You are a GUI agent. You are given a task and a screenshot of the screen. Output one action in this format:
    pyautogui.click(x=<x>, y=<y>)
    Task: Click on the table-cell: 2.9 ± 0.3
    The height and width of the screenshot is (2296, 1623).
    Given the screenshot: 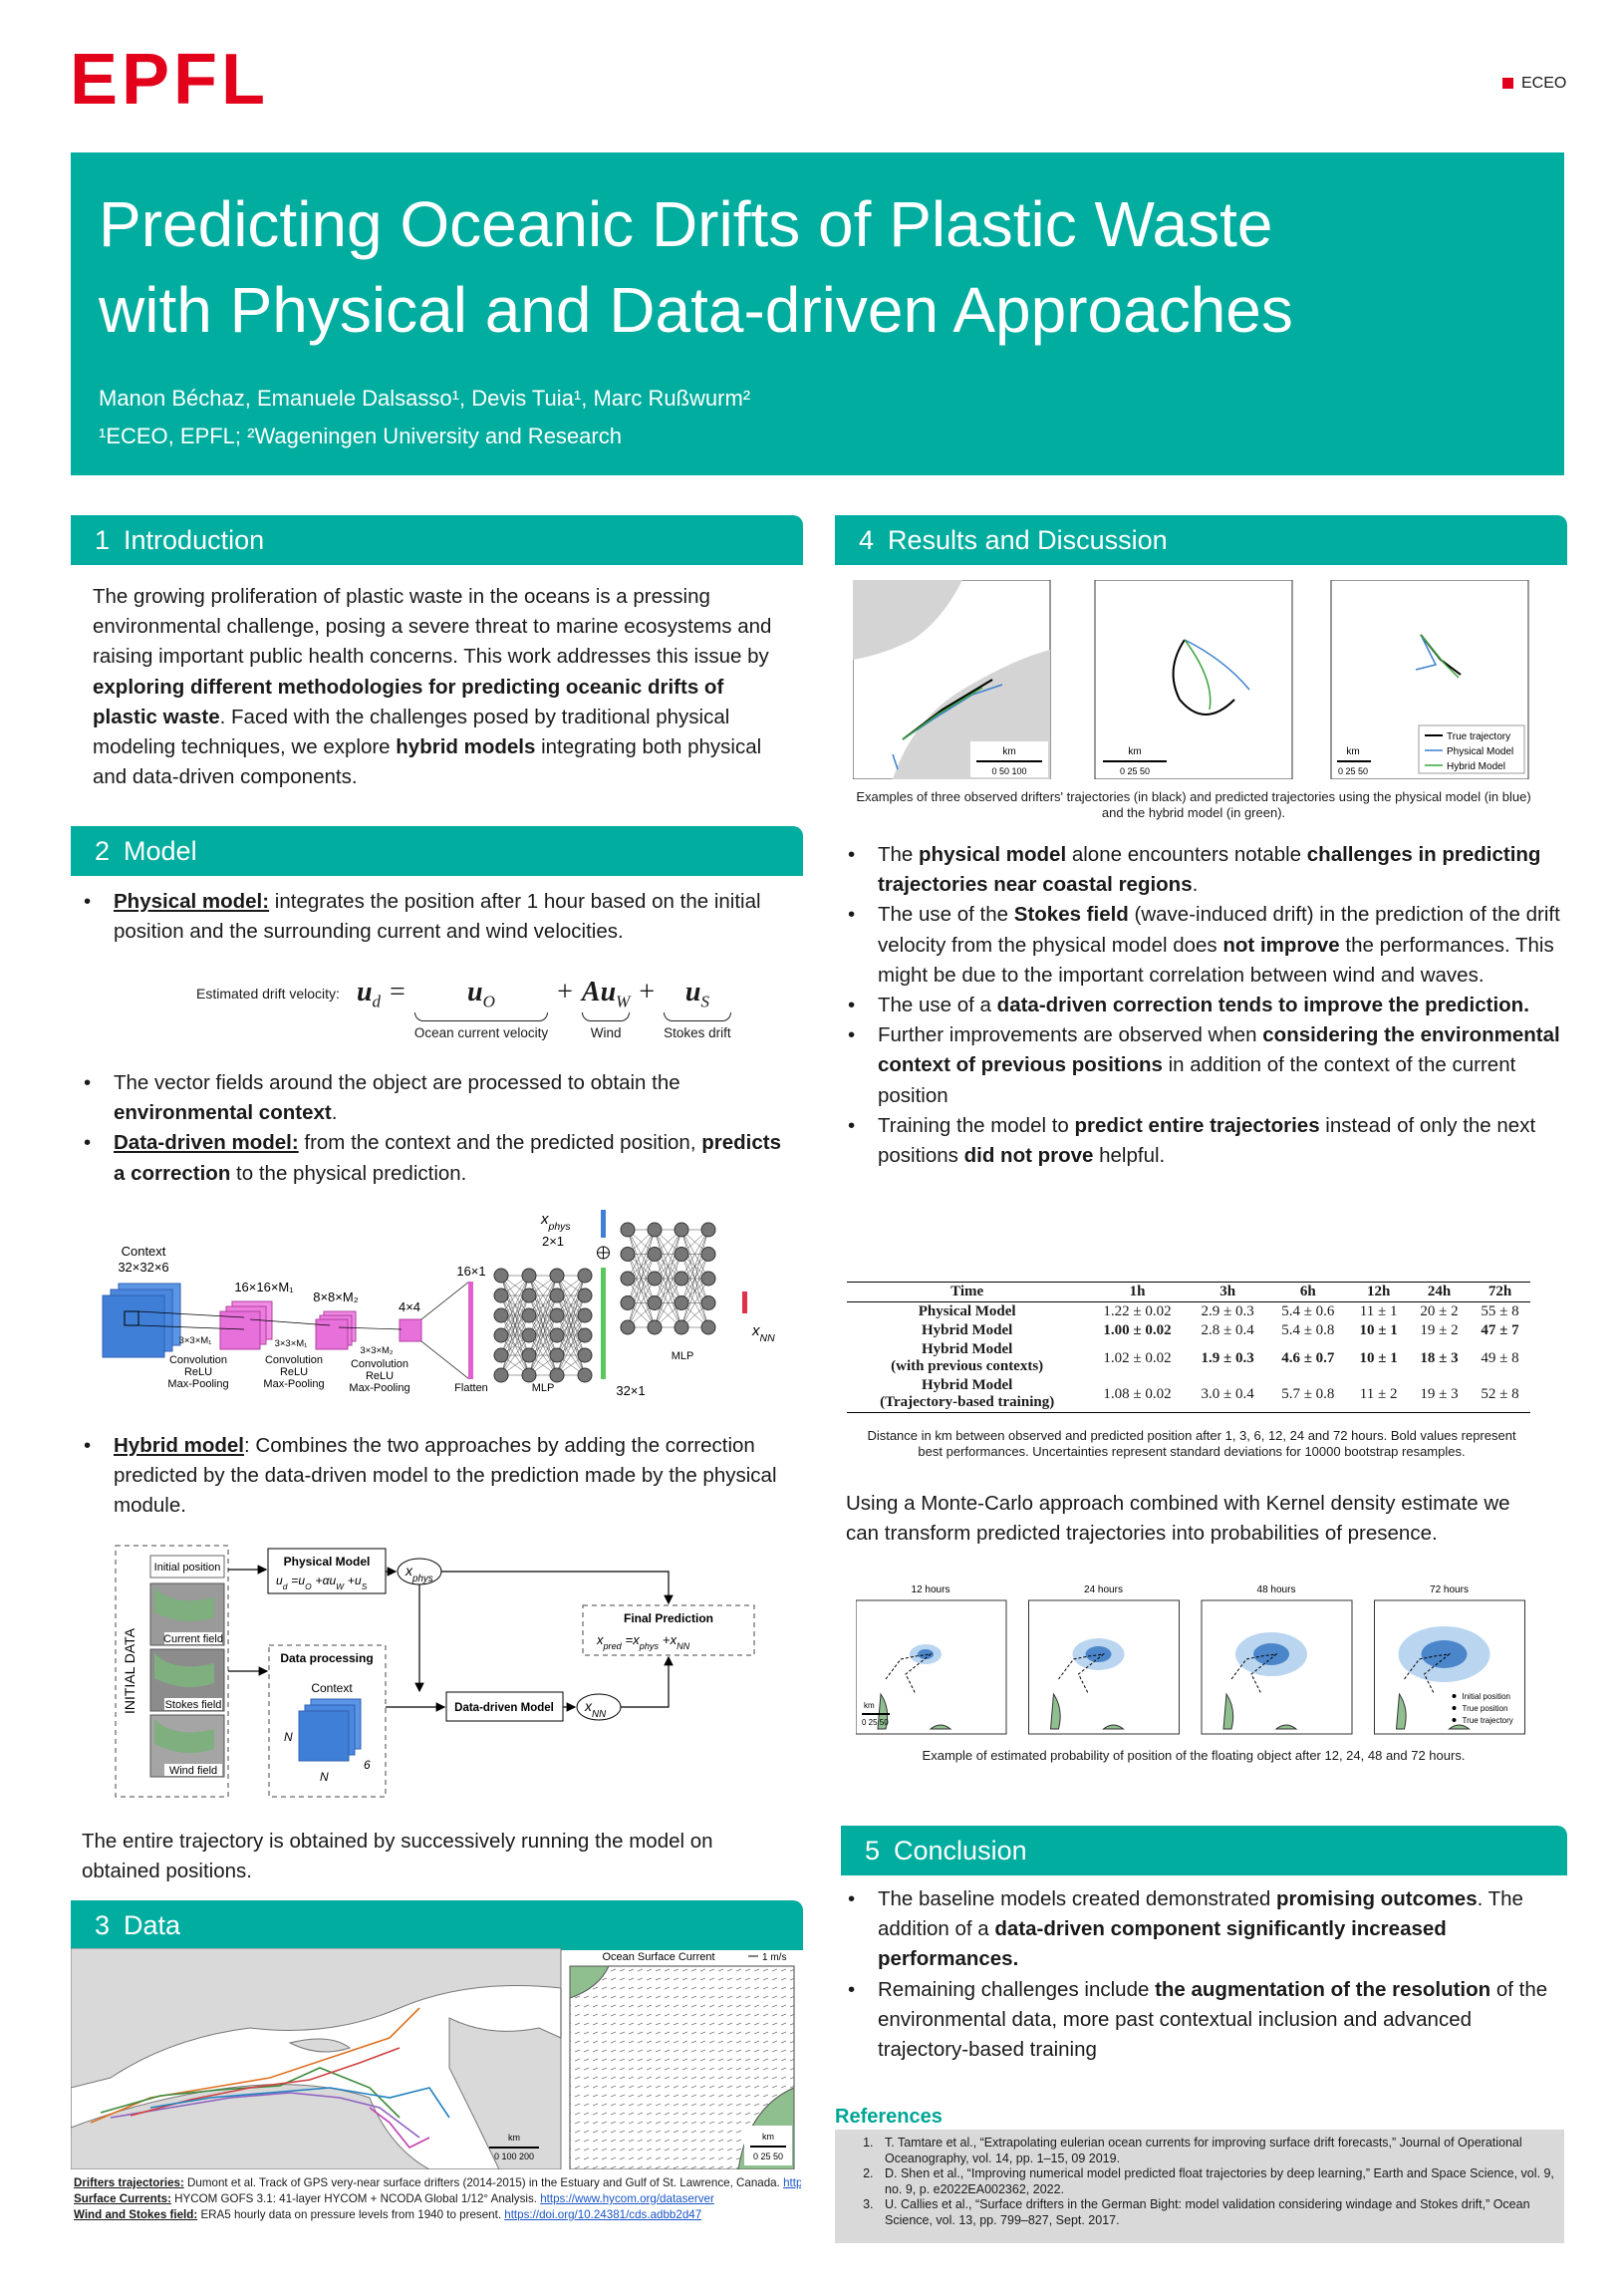 What is the action you would take?
    pyautogui.click(x=1228, y=1311)
    